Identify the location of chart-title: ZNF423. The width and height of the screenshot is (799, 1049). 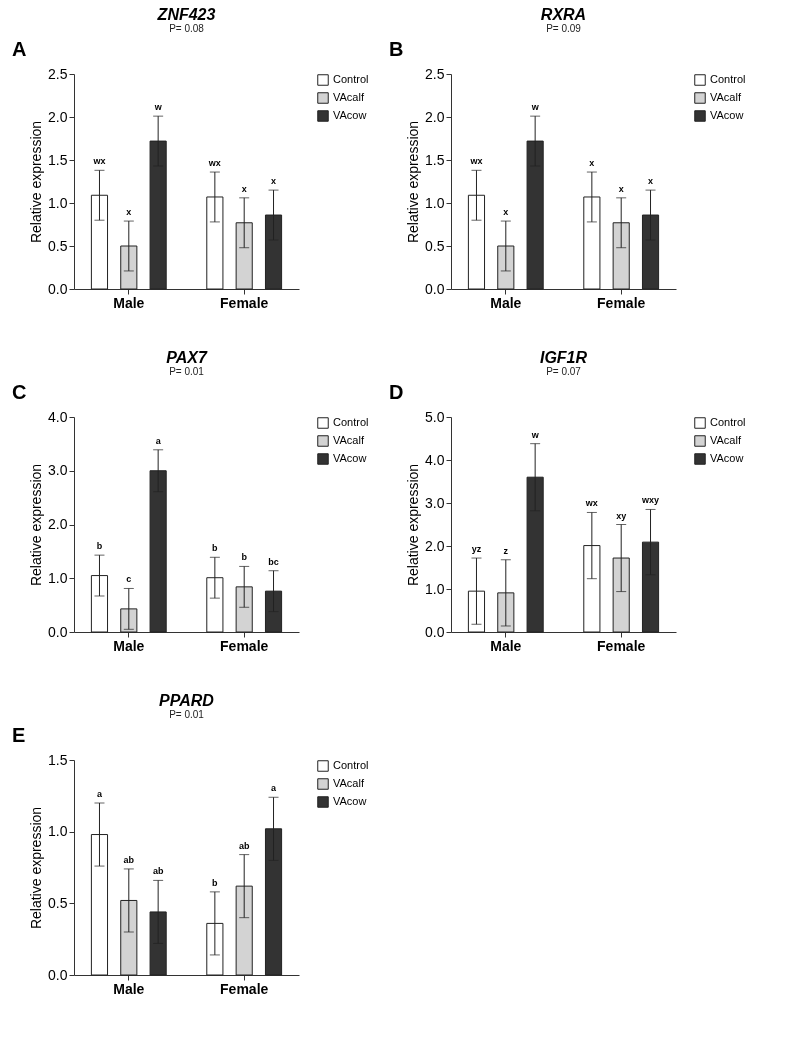
(186, 14).